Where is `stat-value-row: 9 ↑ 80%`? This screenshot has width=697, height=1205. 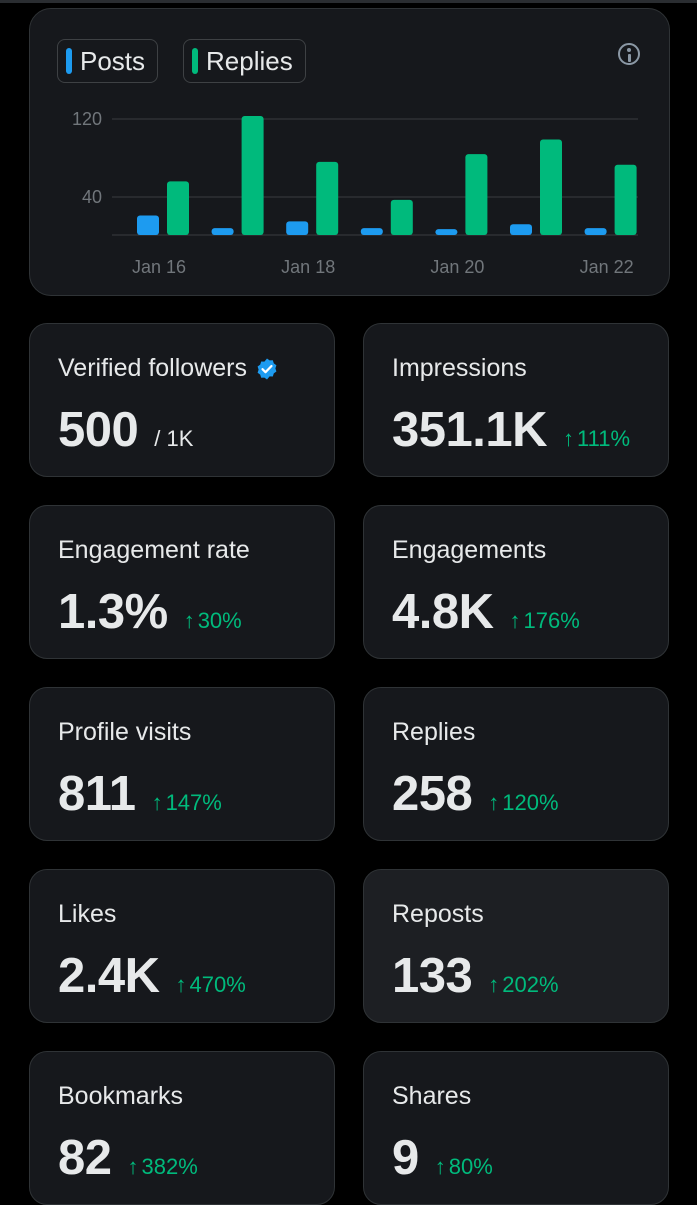
stat-value-row: 9 ↑ 80% is located at coordinates (442, 1158).